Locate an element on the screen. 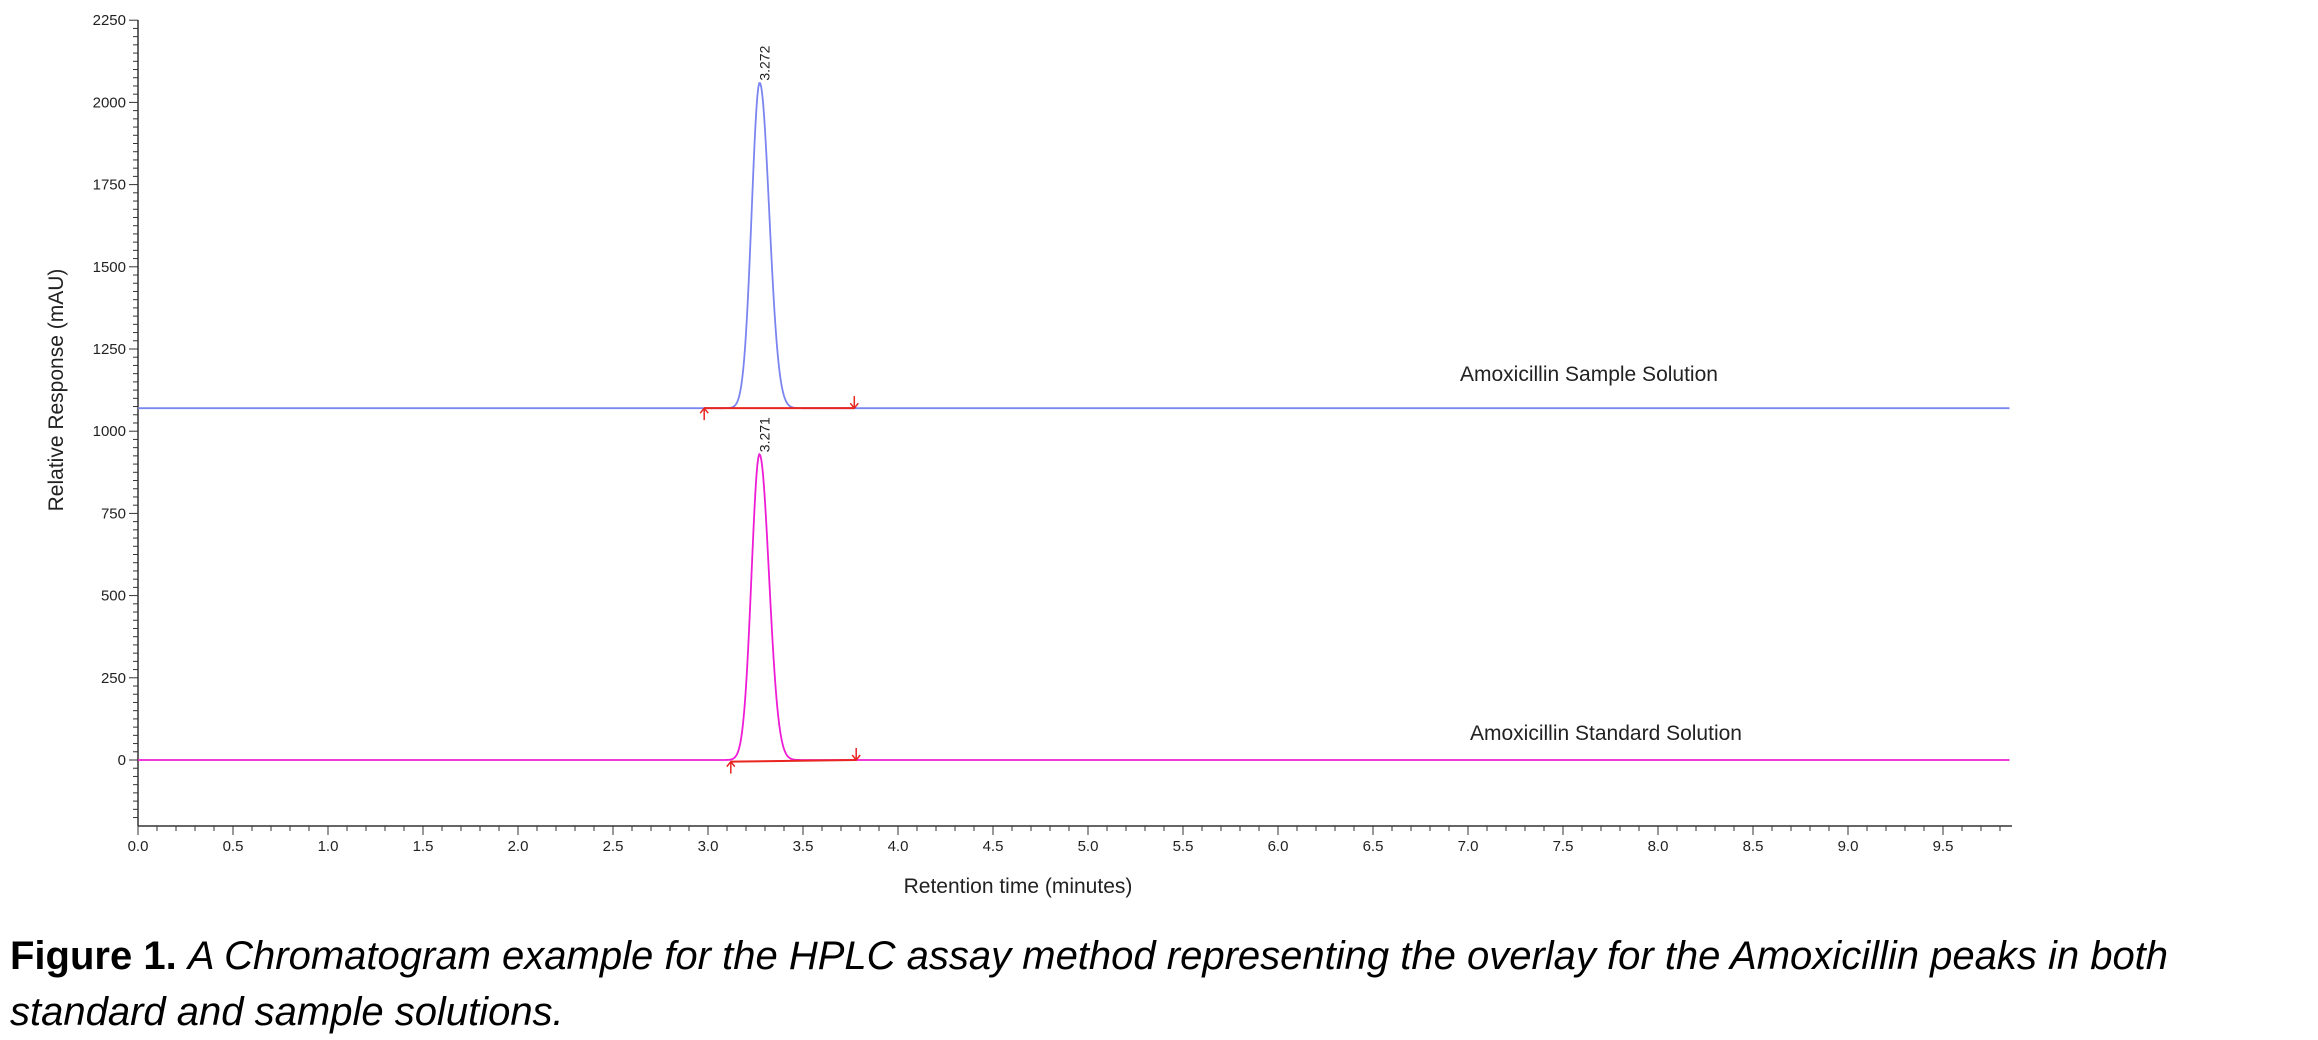  x-tick-label: 6.0 is located at coordinates (1278, 846).